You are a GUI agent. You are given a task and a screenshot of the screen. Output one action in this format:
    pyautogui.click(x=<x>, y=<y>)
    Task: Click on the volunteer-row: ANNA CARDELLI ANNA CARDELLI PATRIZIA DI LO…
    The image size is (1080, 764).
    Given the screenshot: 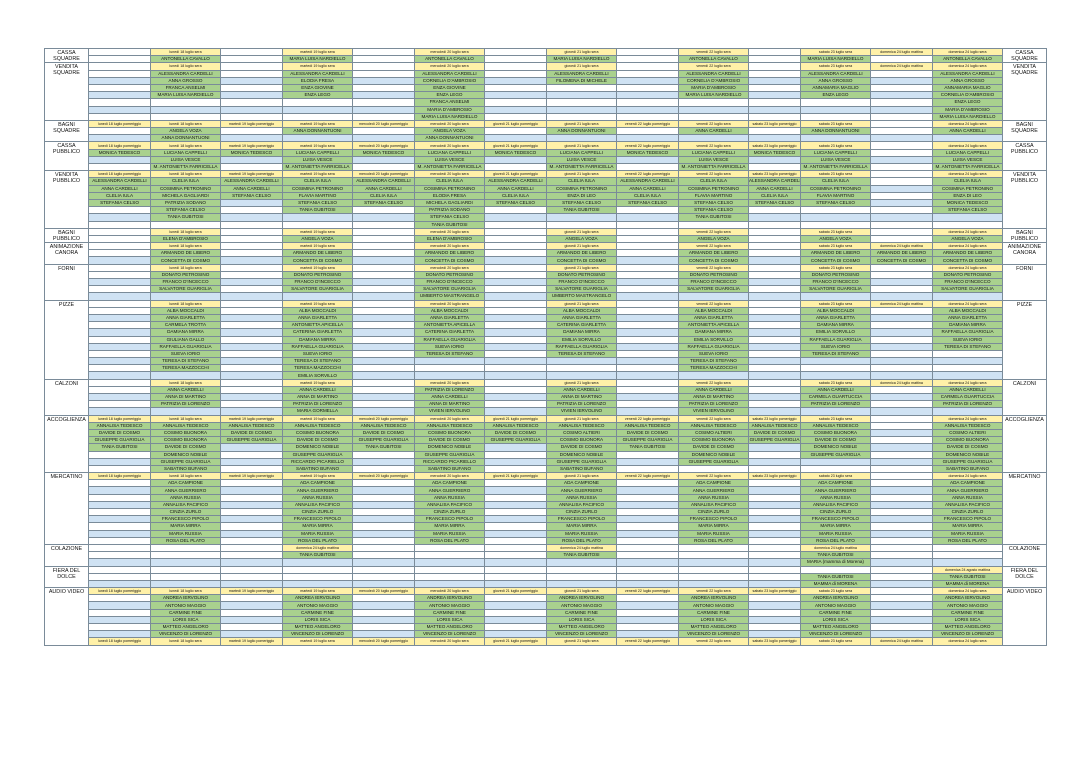 What is the action you would take?
    pyautogui.click(x=546, y=390)
    